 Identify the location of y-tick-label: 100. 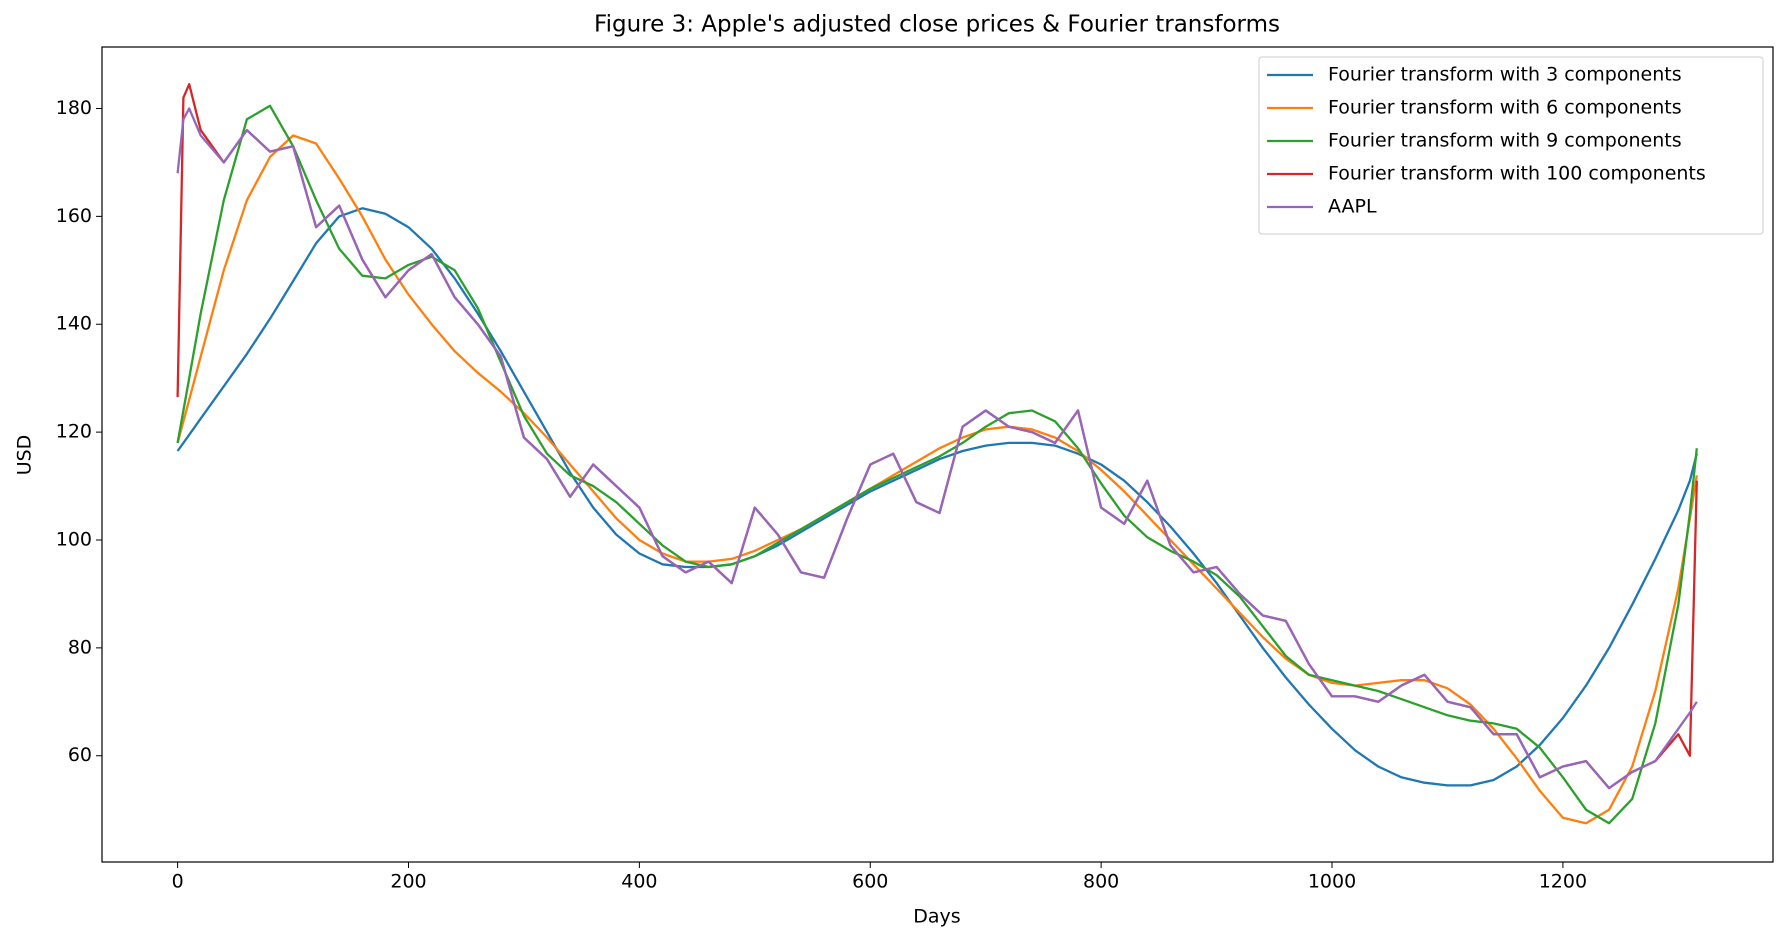
(74, 539).